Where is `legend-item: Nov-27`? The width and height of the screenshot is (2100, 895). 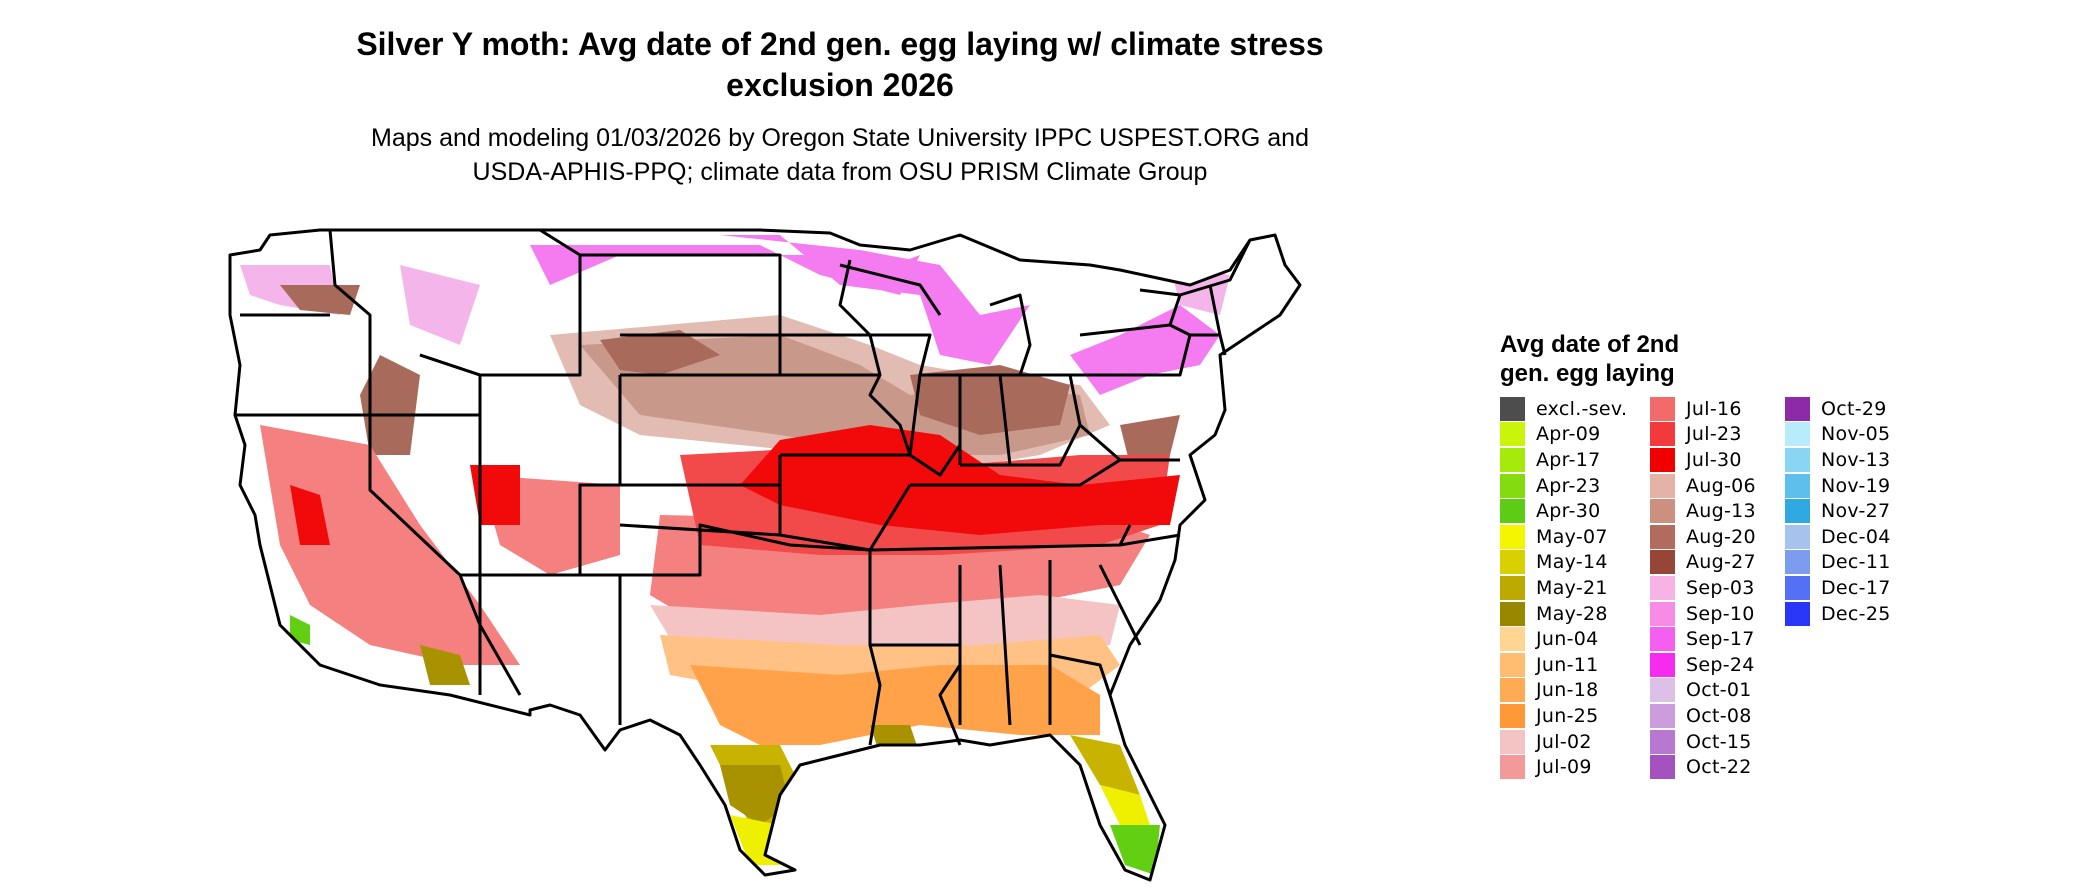 legend-item: Nov-27 is located at coordinates (1860, 511).